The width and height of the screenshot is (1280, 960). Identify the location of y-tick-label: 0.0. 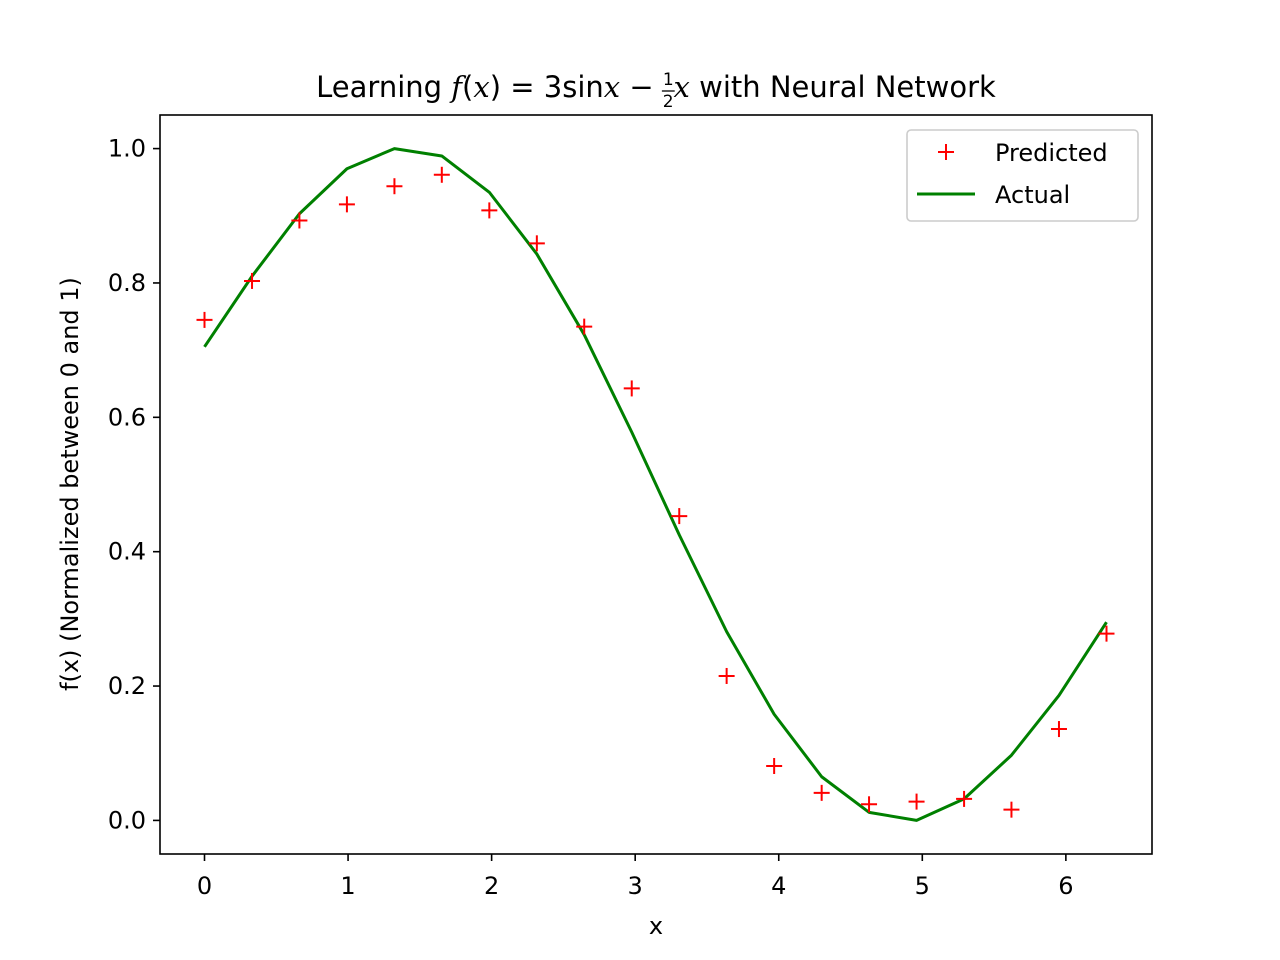
(127, 820).